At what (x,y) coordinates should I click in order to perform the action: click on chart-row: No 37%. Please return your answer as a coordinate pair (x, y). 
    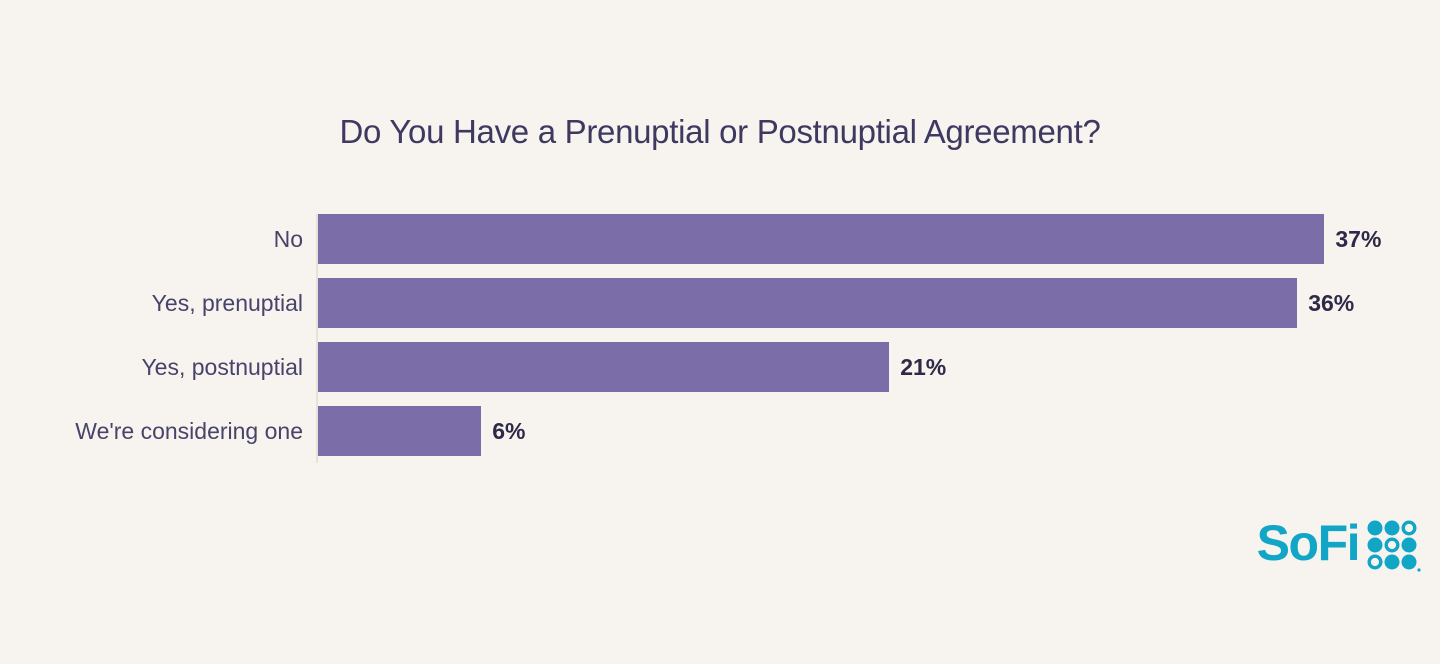
    Looking at the image, I should click on (720, 239).